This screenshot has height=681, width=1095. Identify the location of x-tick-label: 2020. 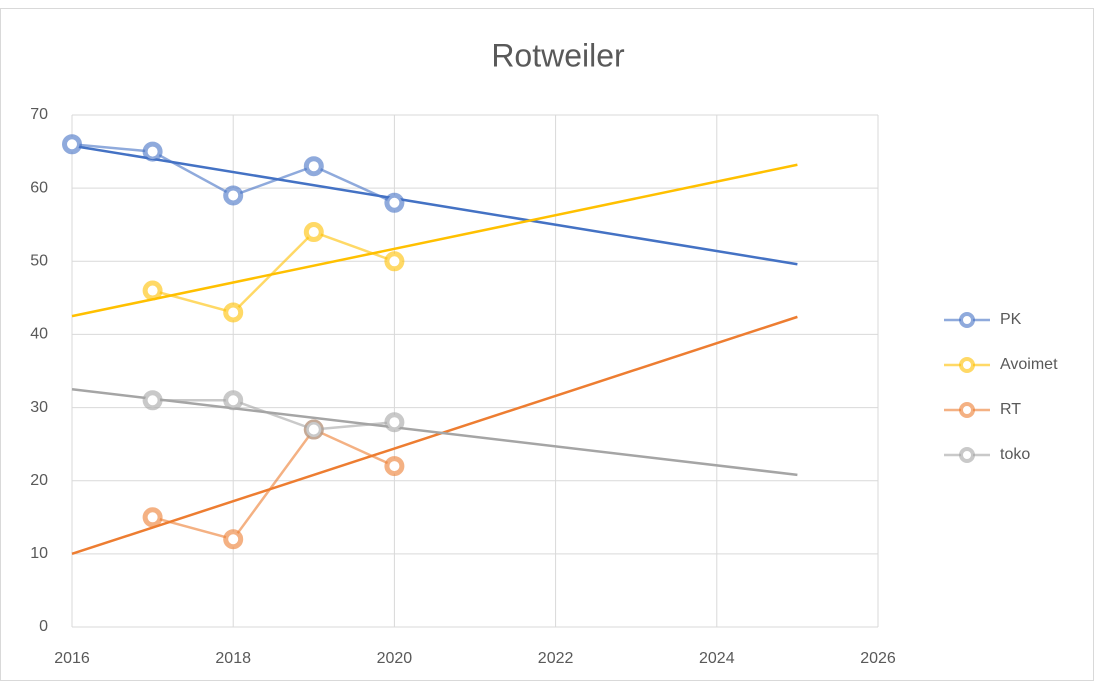
(395, 658).